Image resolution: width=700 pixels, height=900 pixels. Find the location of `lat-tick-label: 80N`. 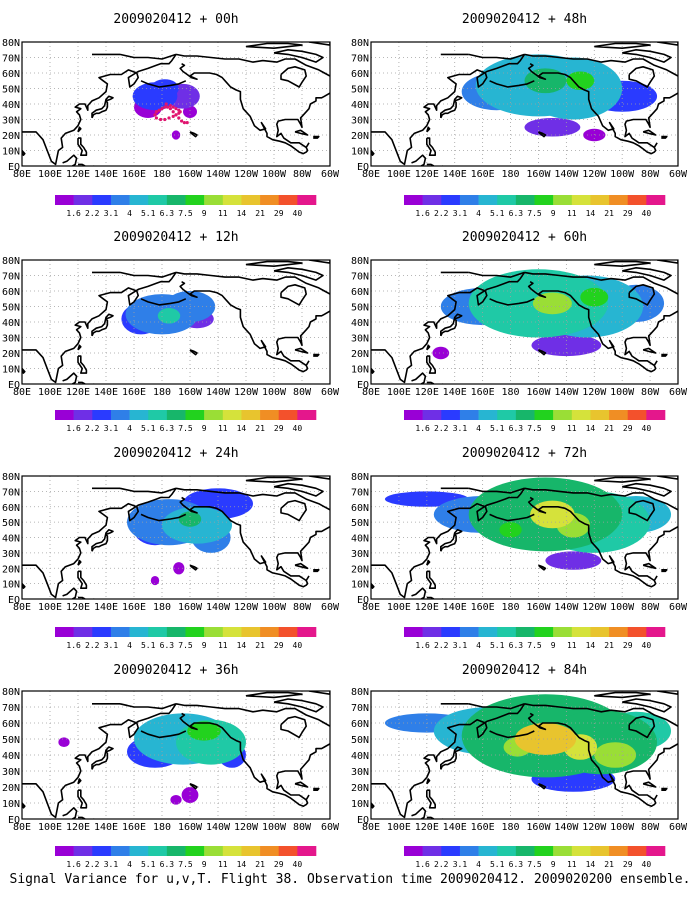

lat-tick-label: 80N is located at coordinates (11, 692).